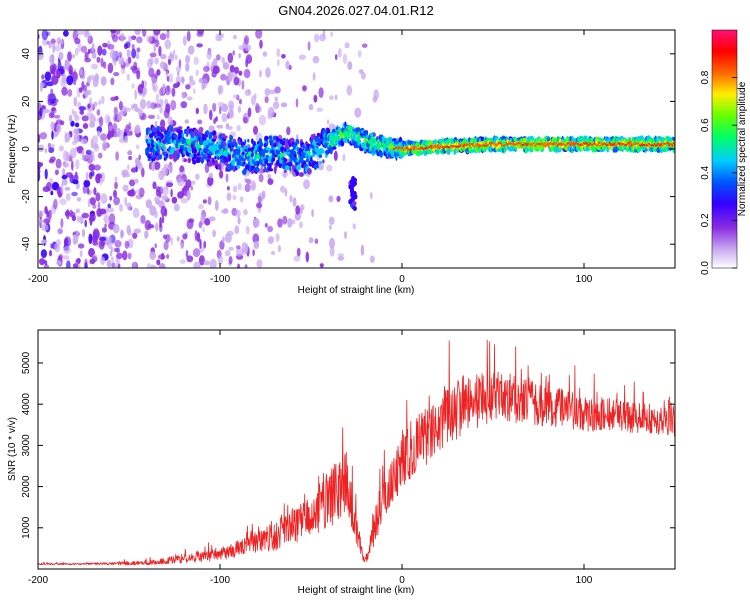 This screenshot has height=600, width=750. Describe the element at coordinates (353, 178) in the screenshot. I see `secondary-feature-cell` at that location.